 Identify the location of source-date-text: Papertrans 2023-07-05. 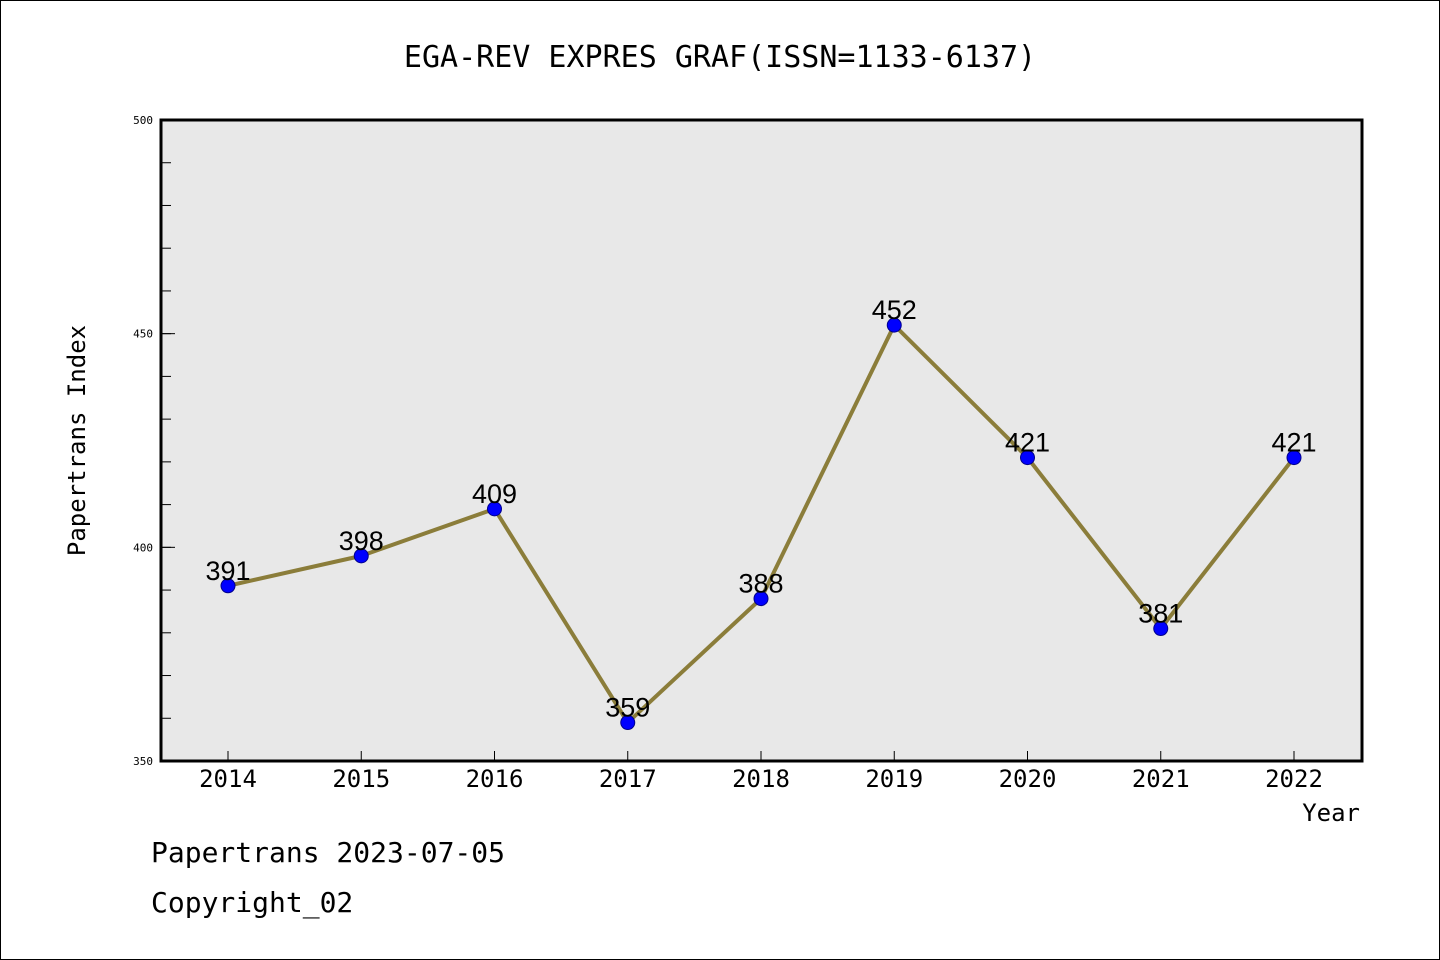
(328, 852).